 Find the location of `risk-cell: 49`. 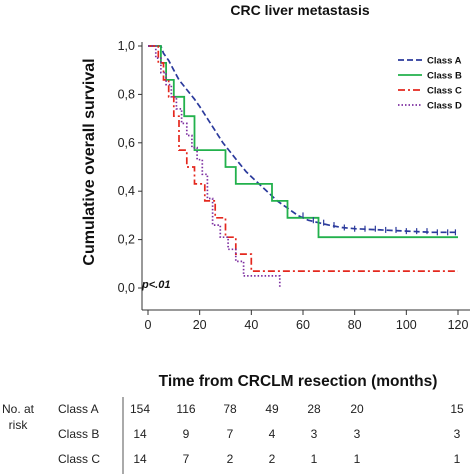

risk-cell: 49 is located at coordinates (272, 409).